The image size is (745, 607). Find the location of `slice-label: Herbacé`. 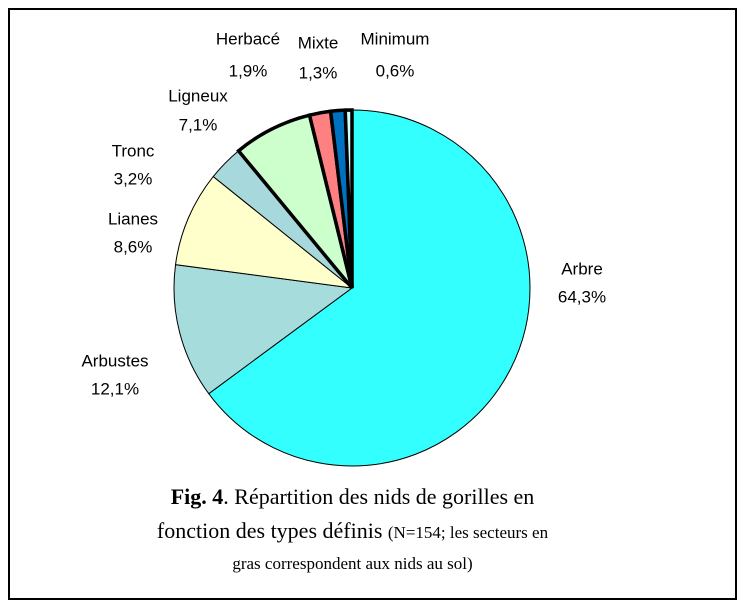

slice-label: Herbacé is located at coordinates (248, 38).